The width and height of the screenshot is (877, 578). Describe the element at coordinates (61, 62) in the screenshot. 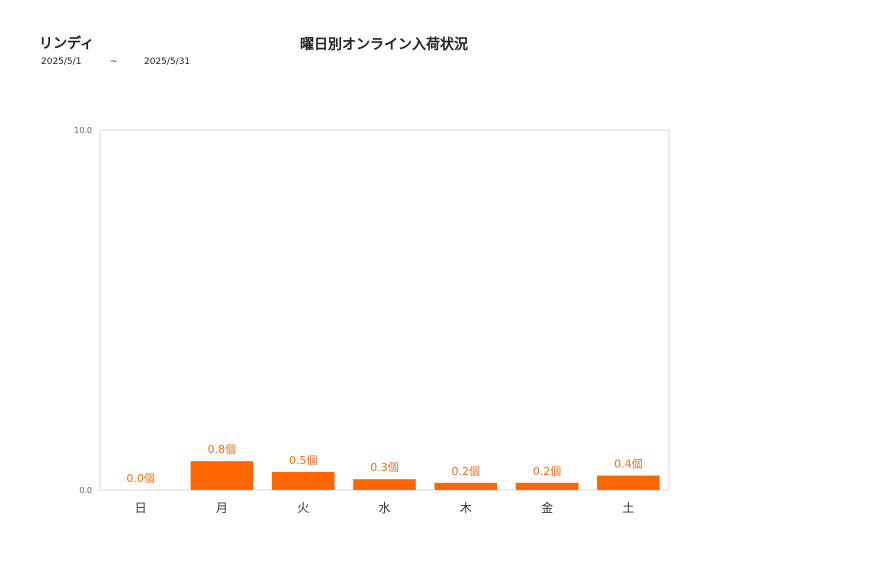

I see `date-from: 2025/5/1` at that location.